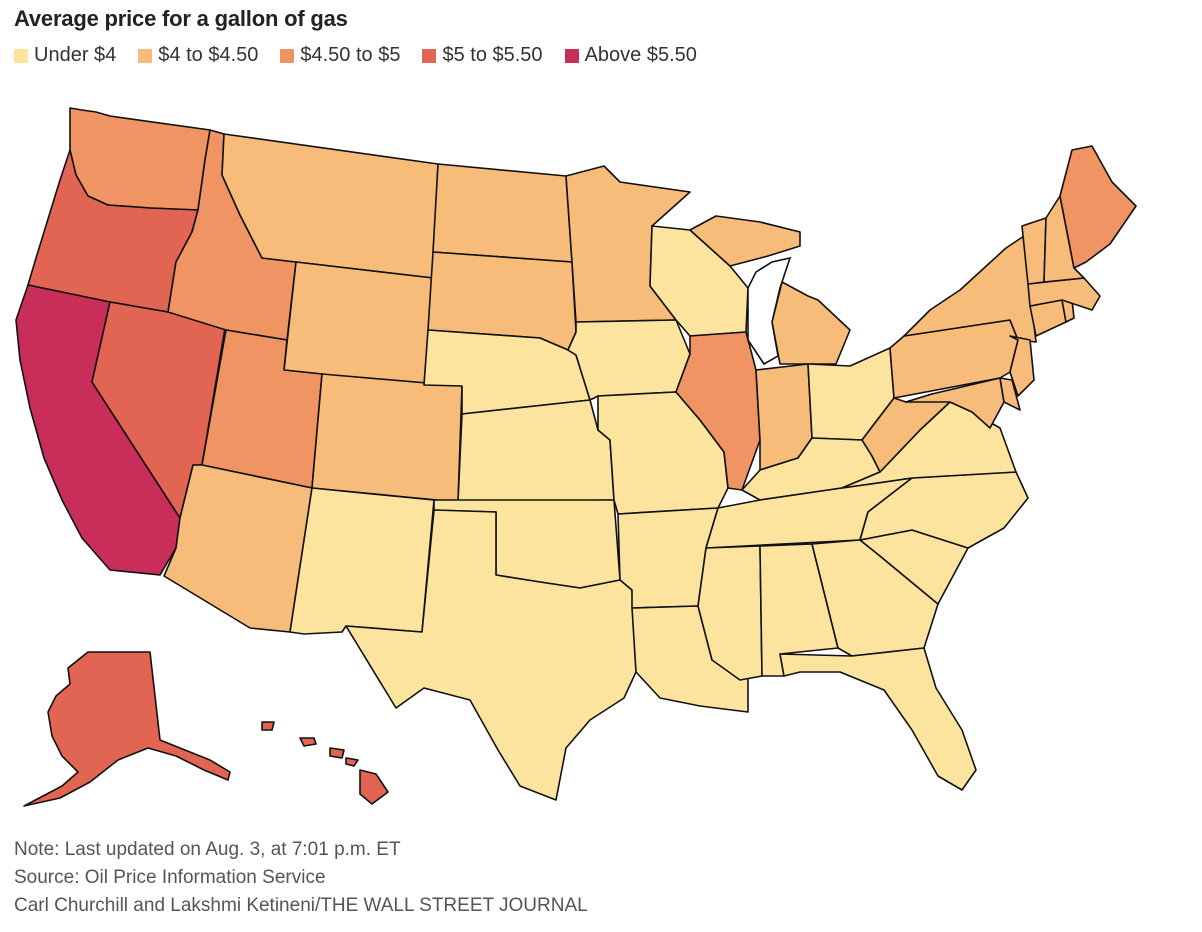 The image size is (1202, 932). I want to click on state-arizona, so click(238, 548).